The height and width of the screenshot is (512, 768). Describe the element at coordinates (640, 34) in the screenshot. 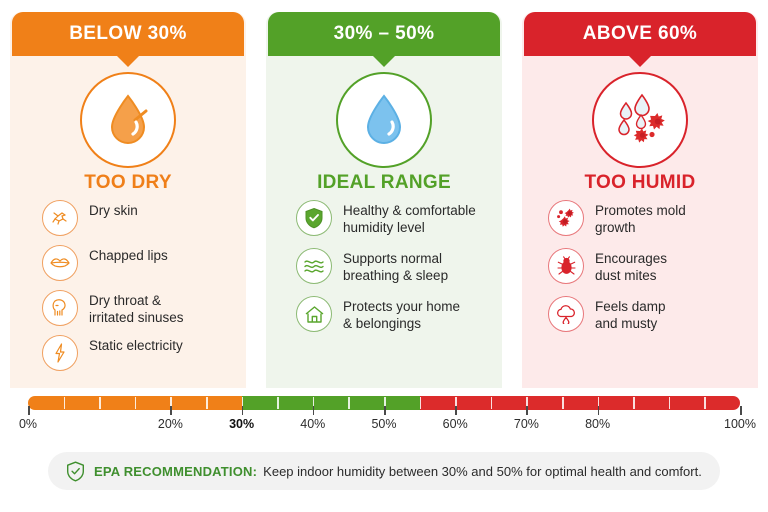

I see `column-header-humid: ABOVE 60%` at that location.